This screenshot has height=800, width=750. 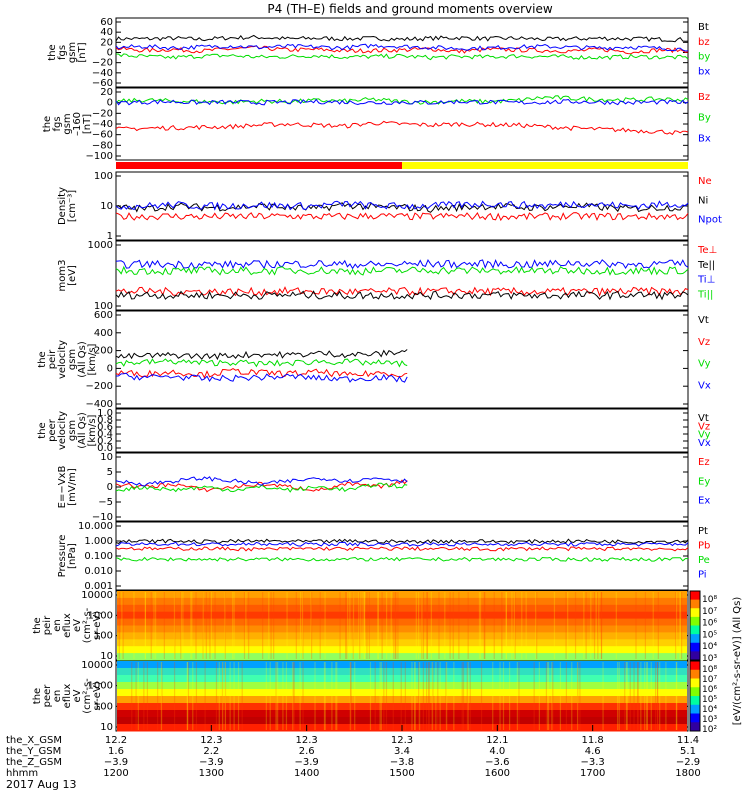 I want to click on y-axis-label: Density, so click(x=62, y=206).